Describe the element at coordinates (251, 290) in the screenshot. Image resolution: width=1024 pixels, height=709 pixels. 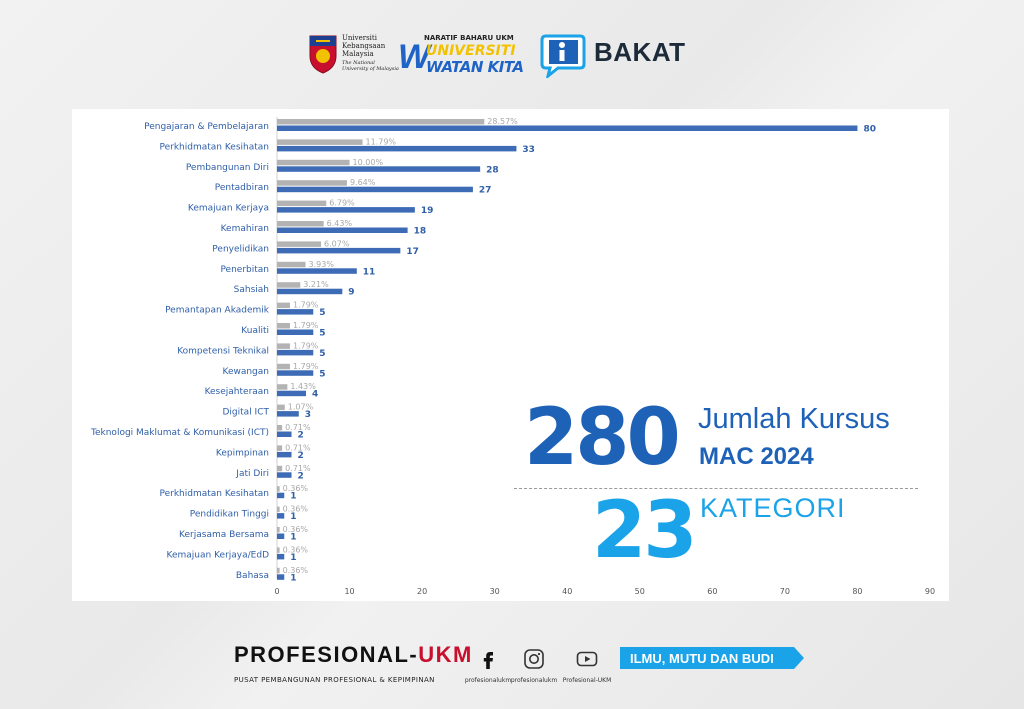
I see `category-label: Sahsiah` at that location.